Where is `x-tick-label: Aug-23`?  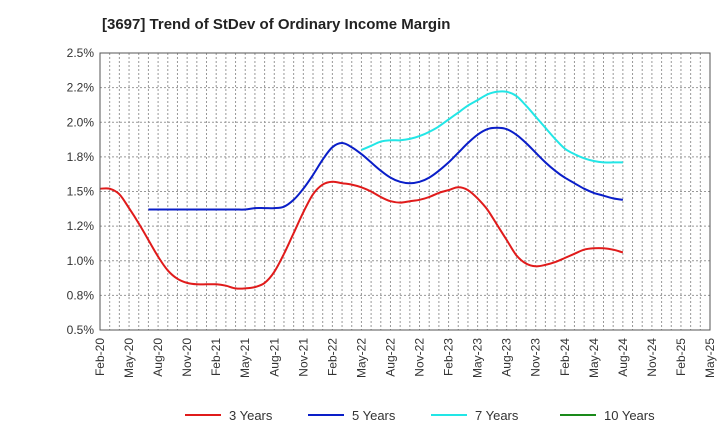 x-tick-label: Aug-23 is located at coordinates (507, 357).